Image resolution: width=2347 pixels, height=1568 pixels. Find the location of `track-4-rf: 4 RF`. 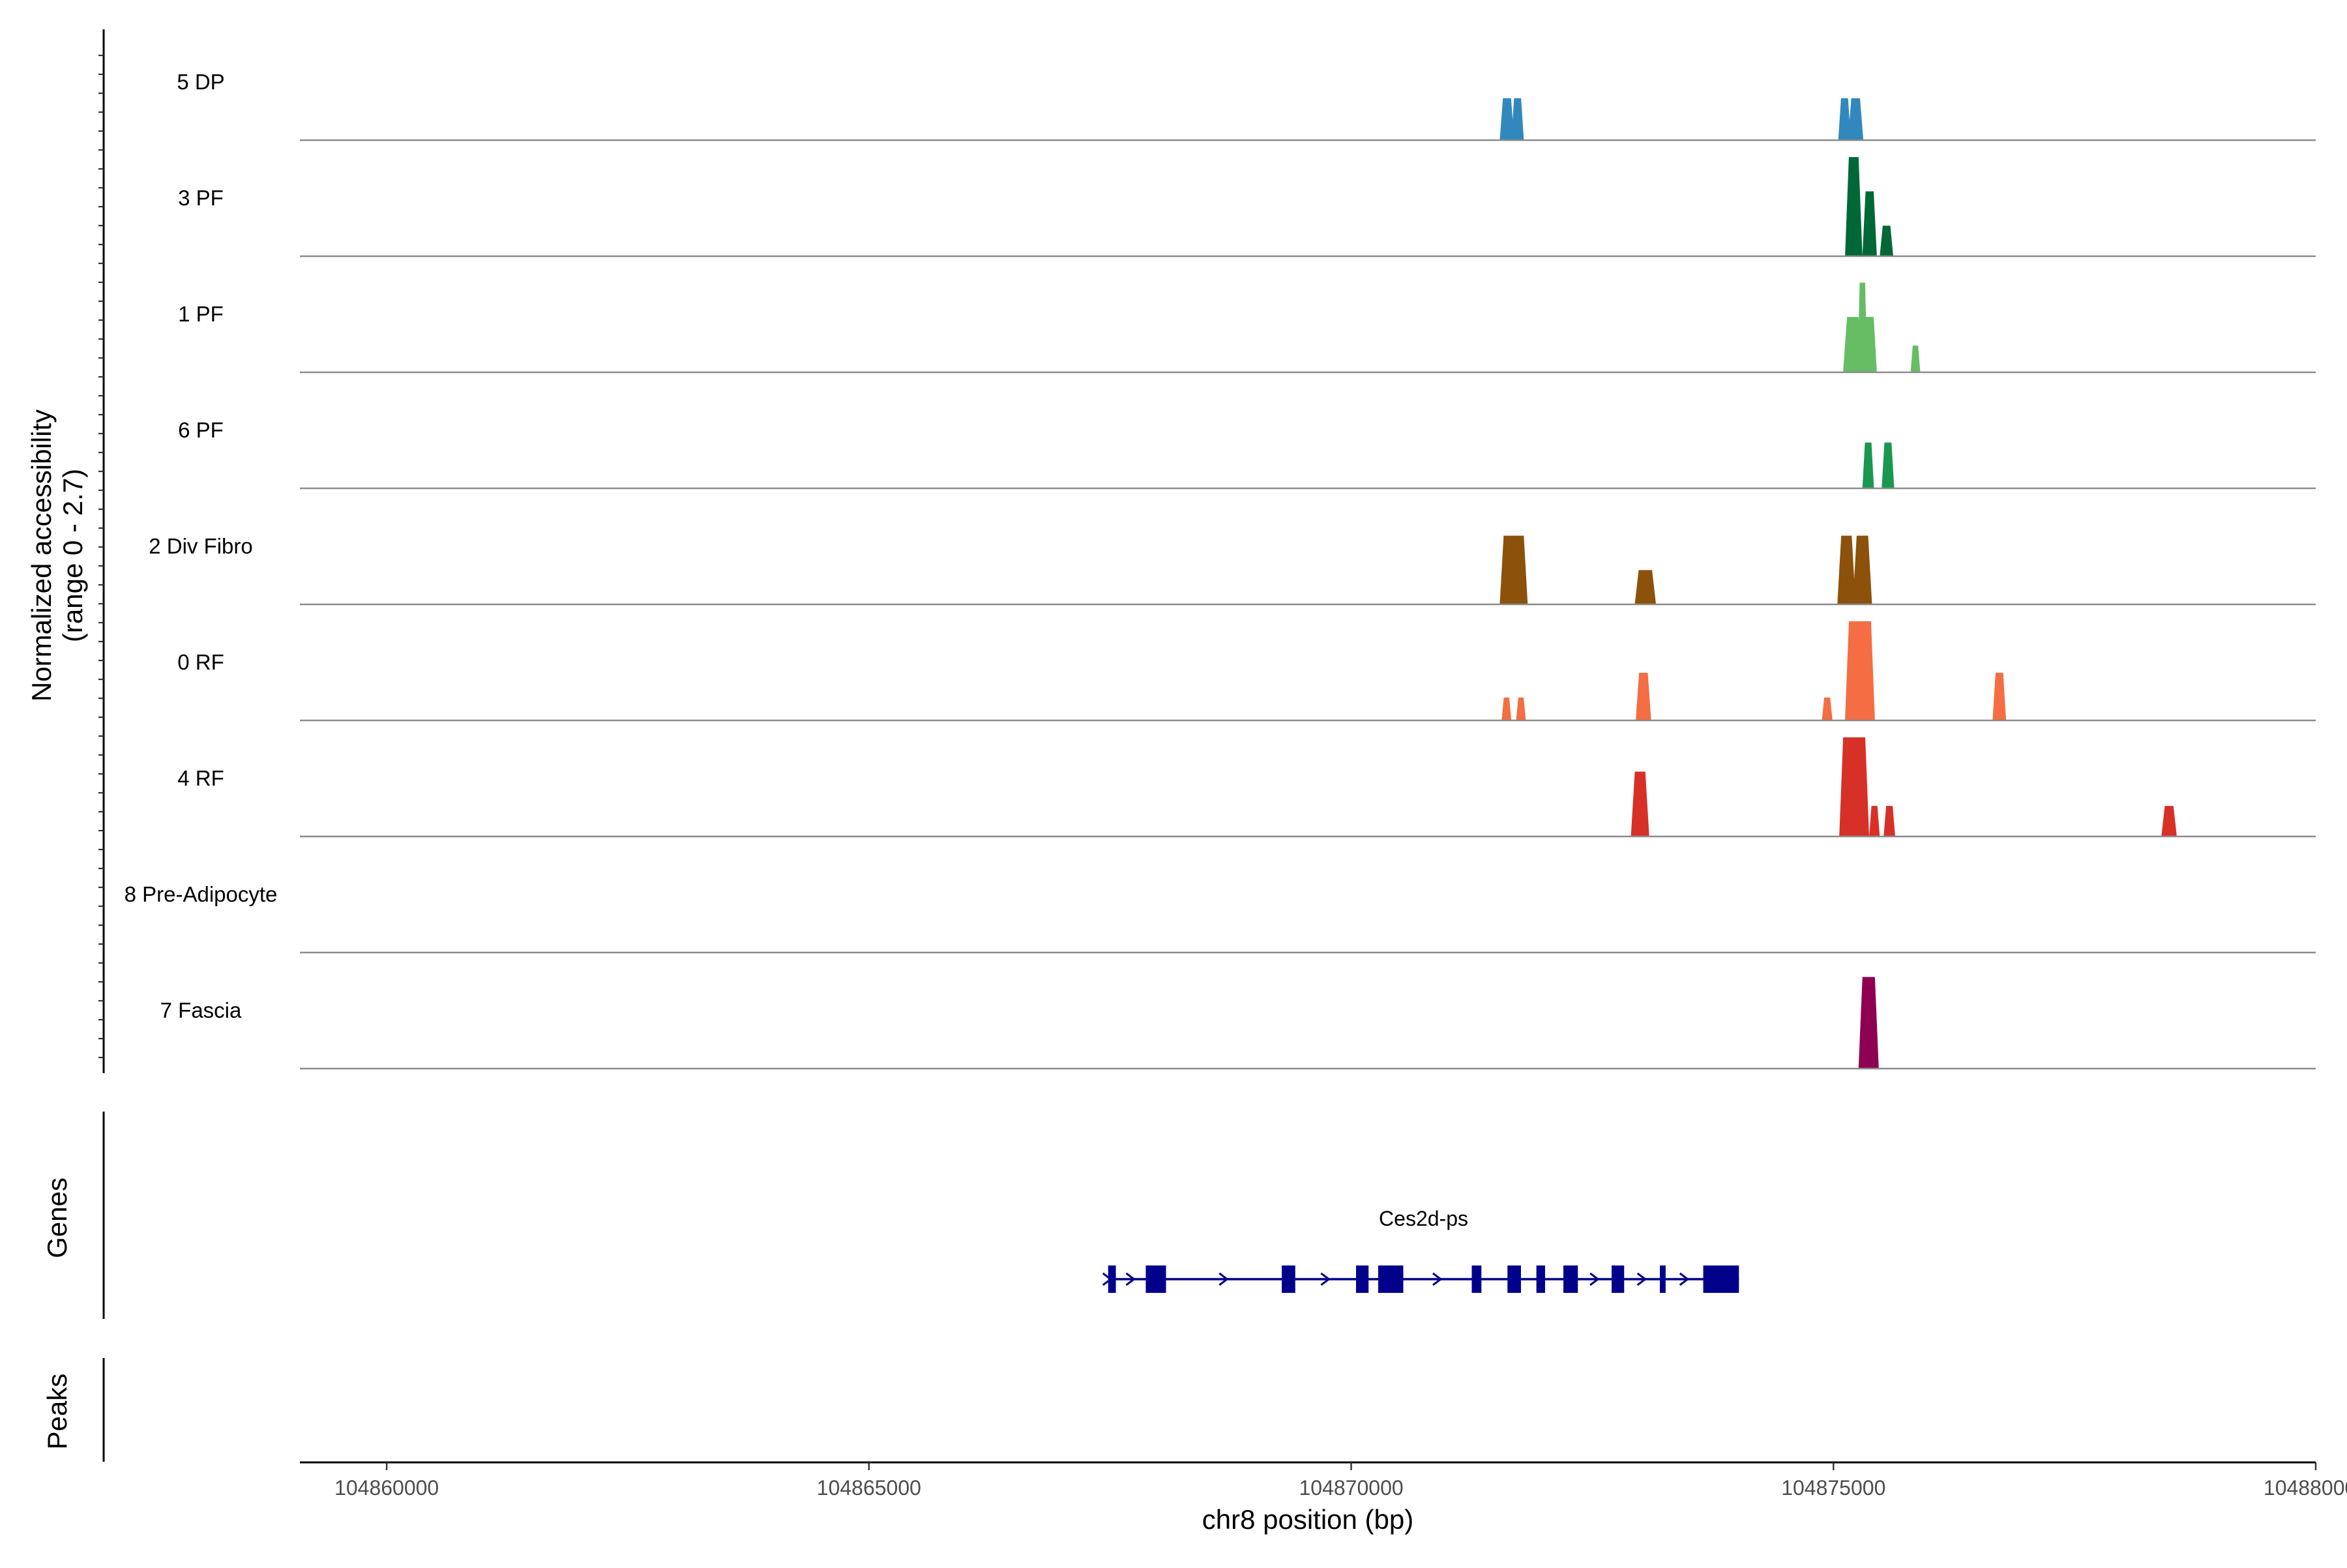

track-4-rf: 4 RF is located at coordinates (1246, 788).